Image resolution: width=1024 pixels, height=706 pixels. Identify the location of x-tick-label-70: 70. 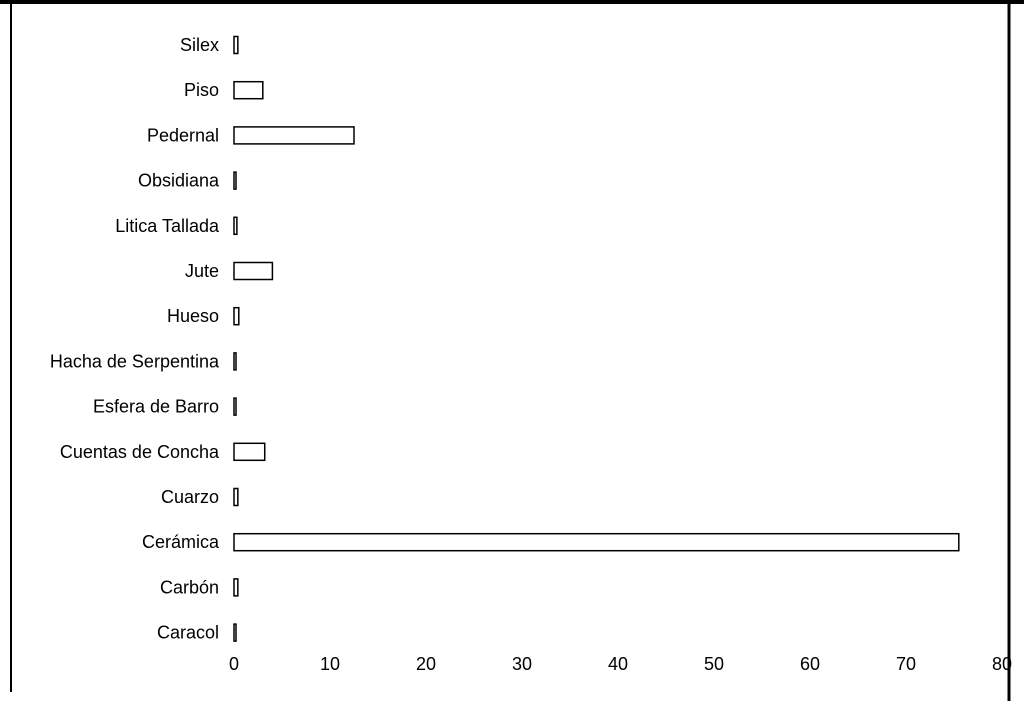
(906, 664).